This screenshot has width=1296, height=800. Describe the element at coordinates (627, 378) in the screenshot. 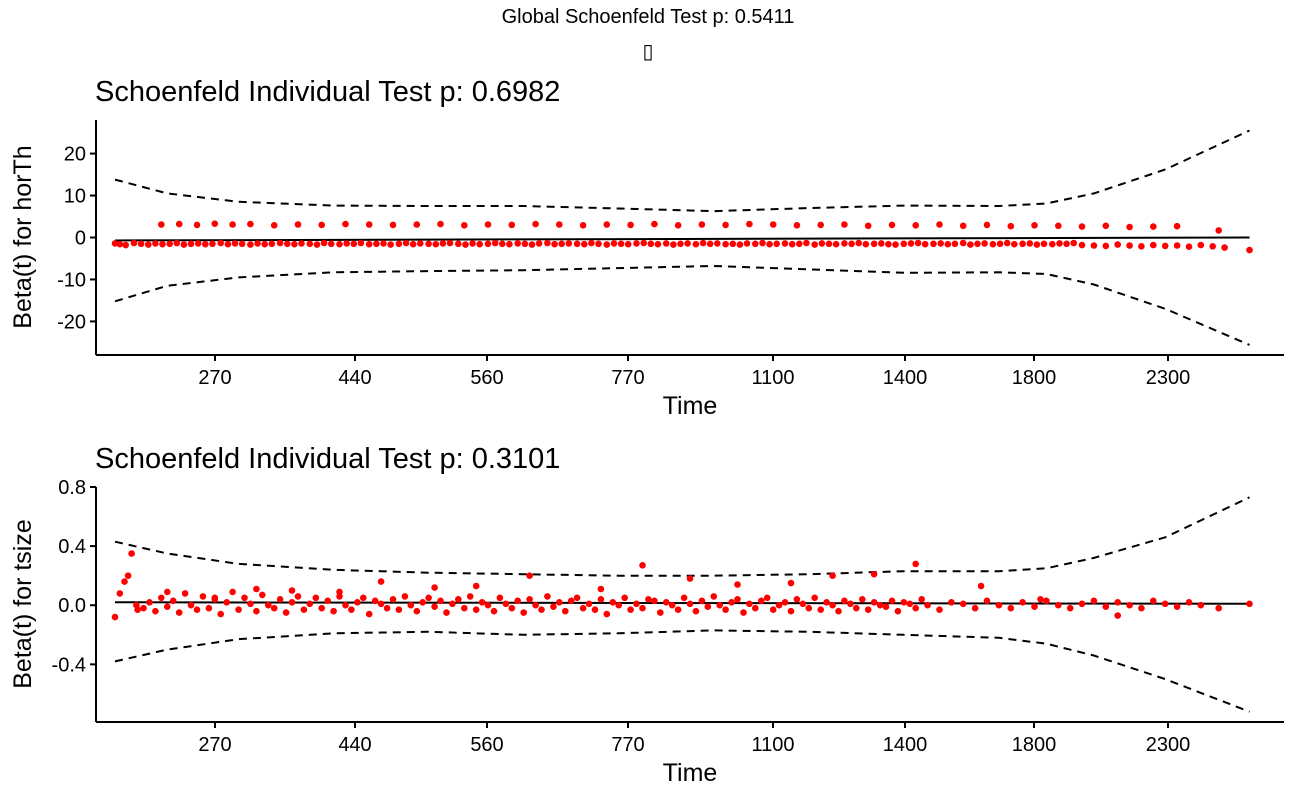

I see `x-tick-label: 770` at that location.